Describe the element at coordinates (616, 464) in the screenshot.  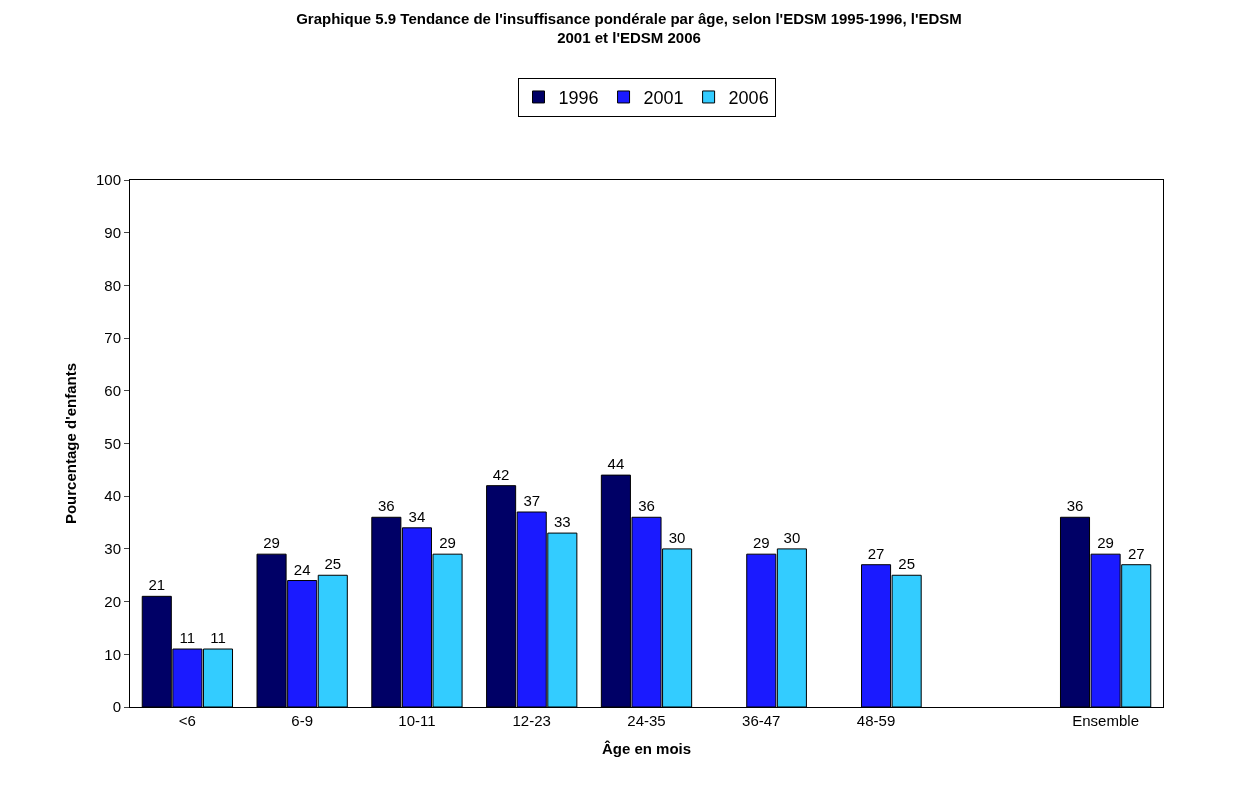
I see `data-label: 44` at that location.